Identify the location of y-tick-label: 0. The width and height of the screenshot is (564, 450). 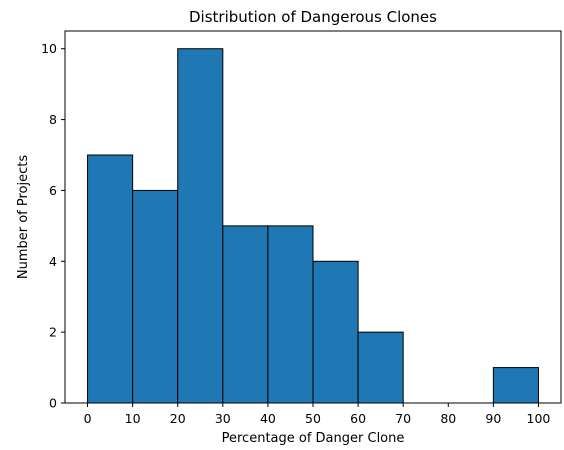
(53, 403).